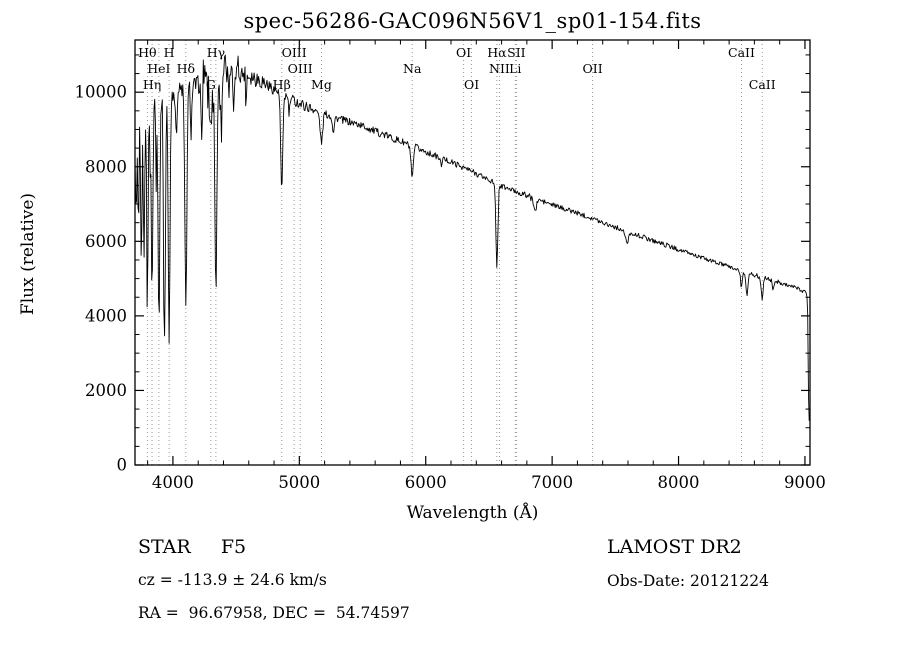  I want to click on ra-dec-text: RA = 96.67958, DEC = 54.74597, so click(274, 613).